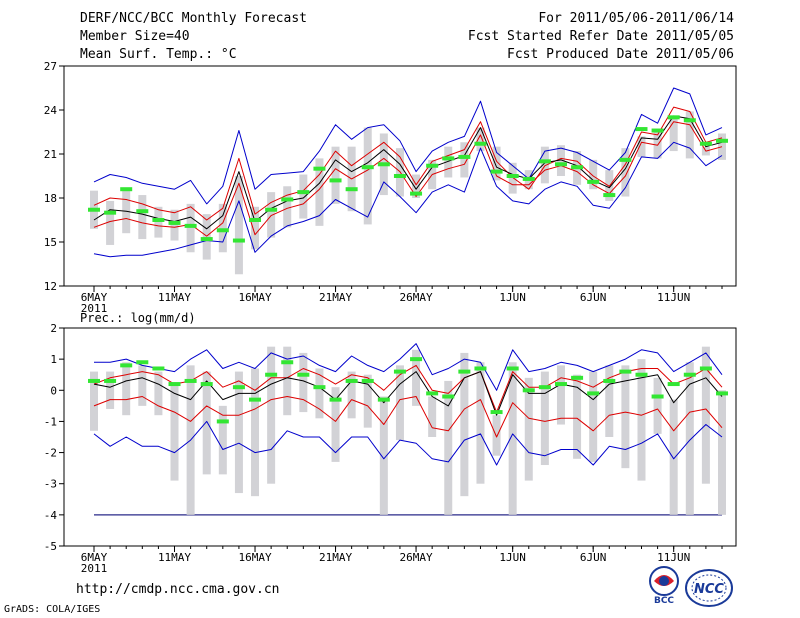 The width and height of the screenshot is (800, 618). Describe the element at coordinates (174, 557) in the screenshot. I see `prec-xtick-label: 11MAY` at that location.